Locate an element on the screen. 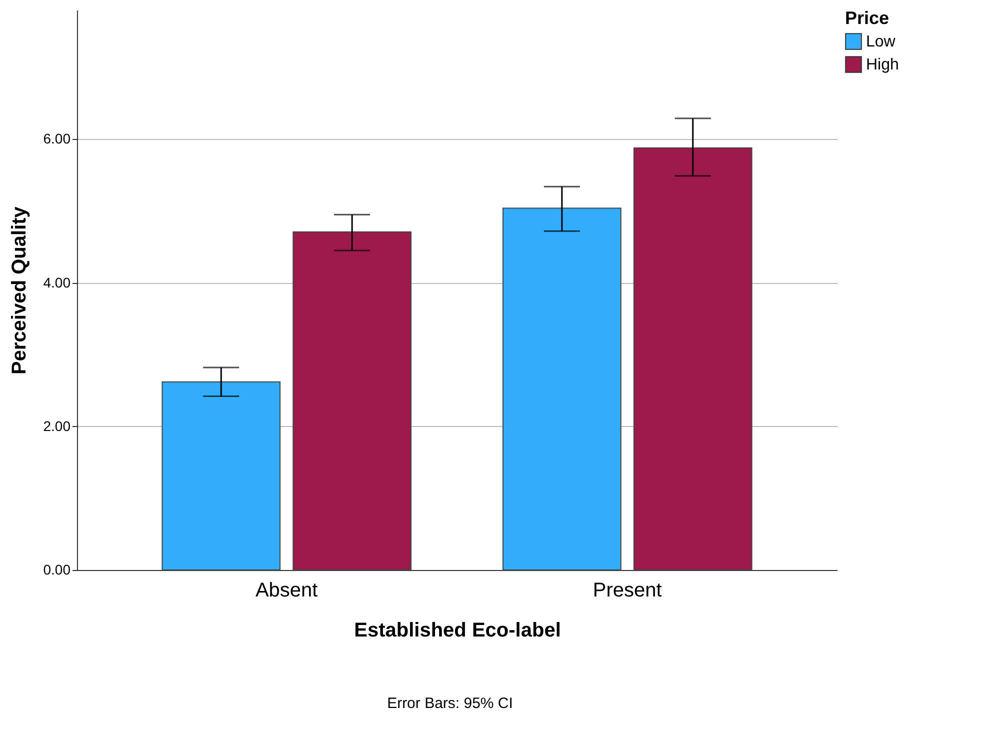 This screenshot has width=997, height=729. legend-title: Price is located at coordinates (867, 18).